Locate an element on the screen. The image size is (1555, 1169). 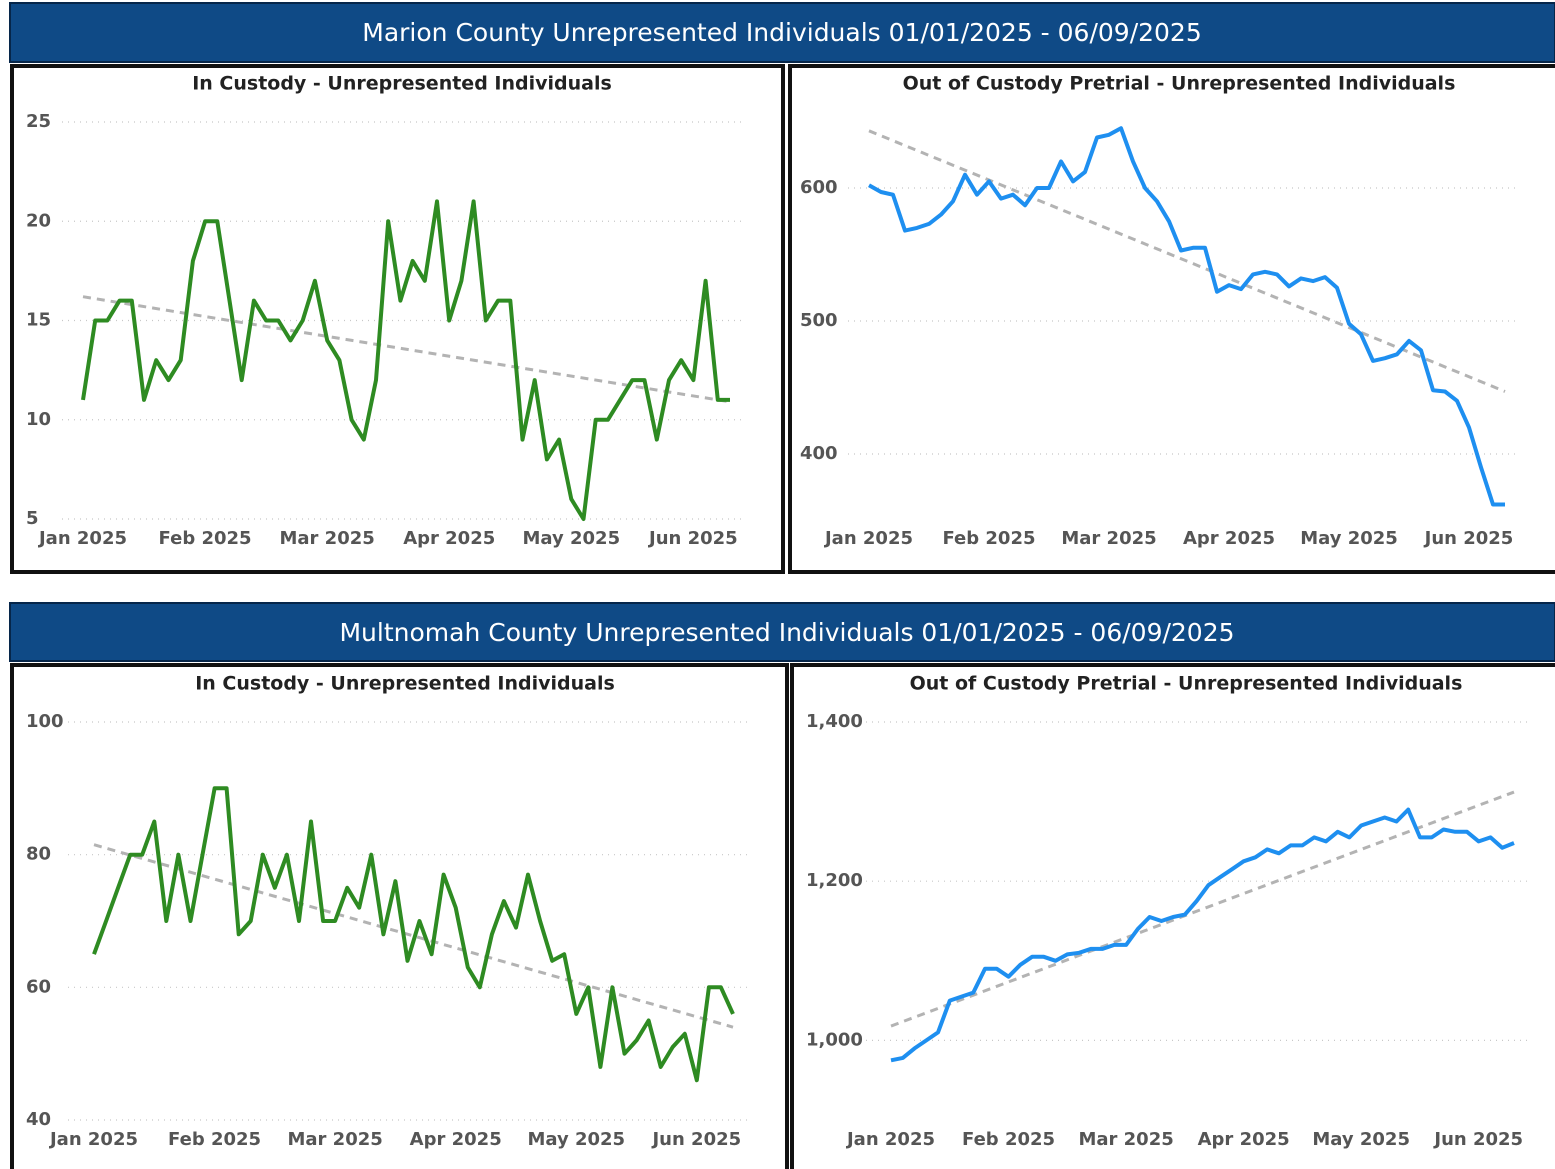
y-tick-label: 20 is located at coordinates (38, 220).